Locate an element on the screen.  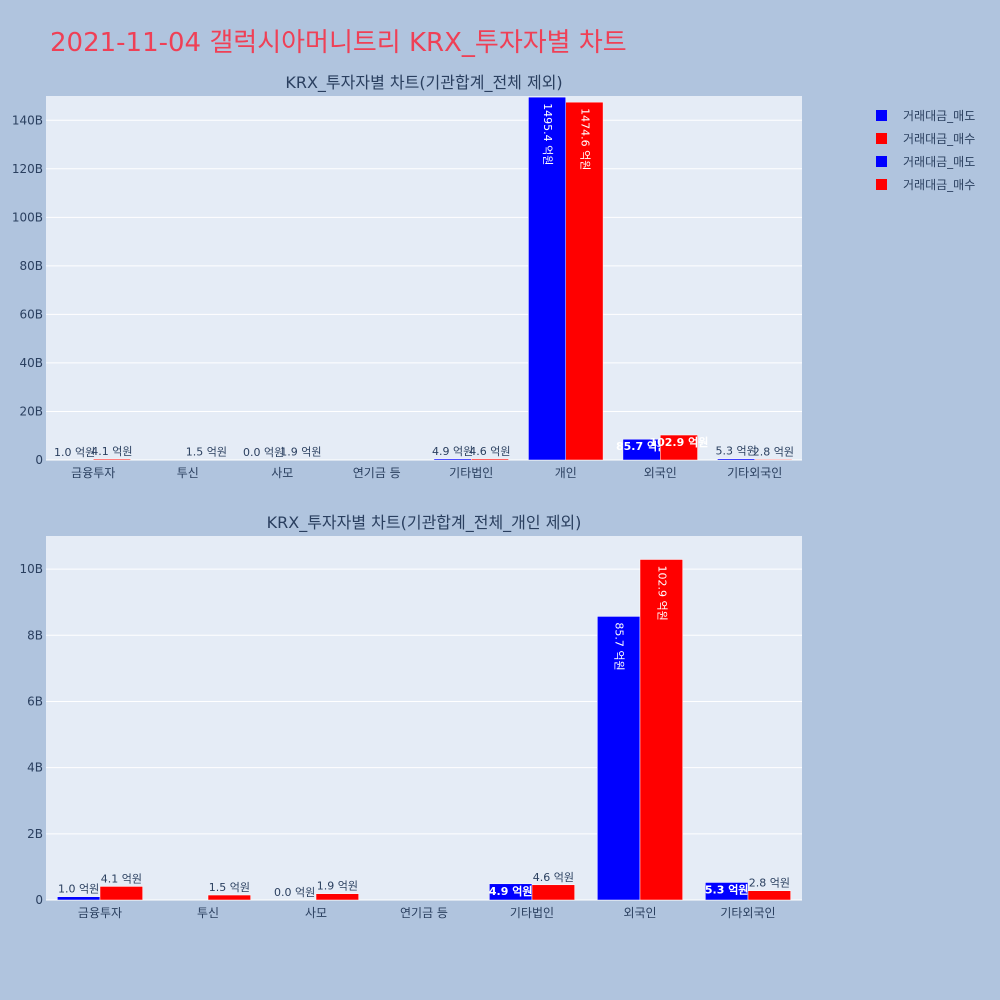
chart-title: KRX_투자자별 차트(기관합계_전체 제외) is located at coordinates (423, 83).